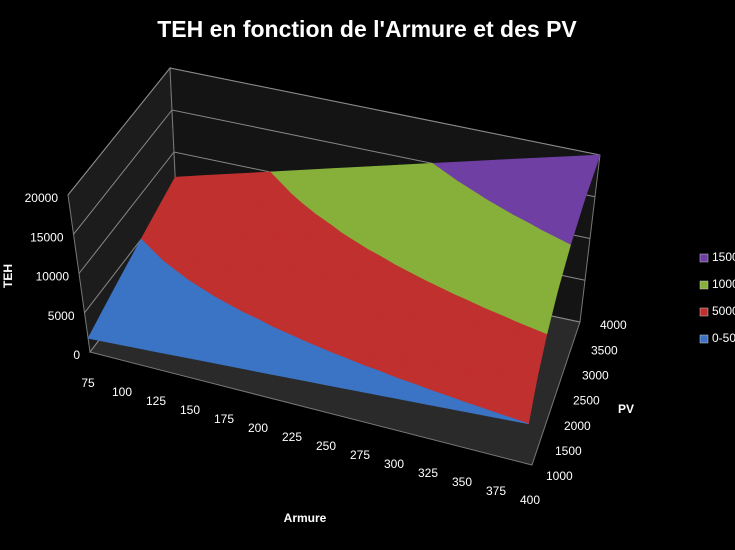 This screenshot has width=735, height=550. Describe the element at coordinates (326, 446) in the screenshot. I see `x-tick-label: 250` at that location.